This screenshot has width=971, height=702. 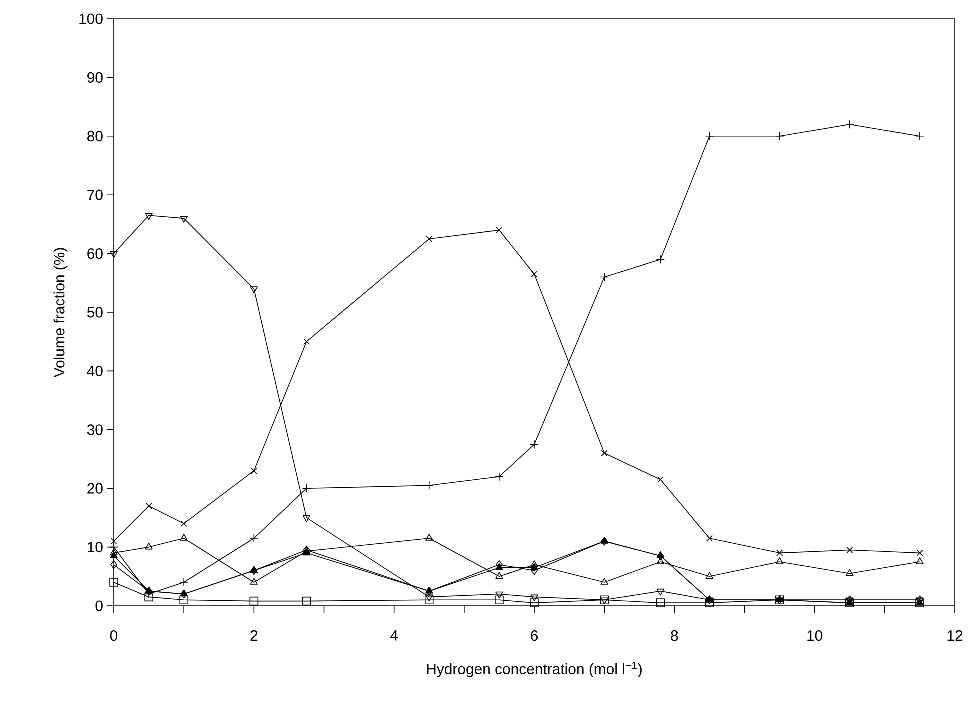 What do you see at coordinates (95, 488) in the screenshot?
I see `y-tick-label: 20` at bounding box center [95, 488].